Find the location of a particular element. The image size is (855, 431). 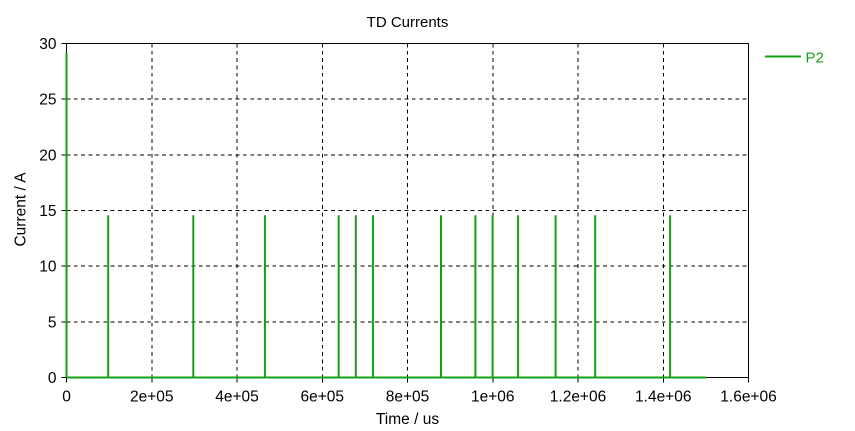

svg-text: 10 is located at coordinates (48, 267).